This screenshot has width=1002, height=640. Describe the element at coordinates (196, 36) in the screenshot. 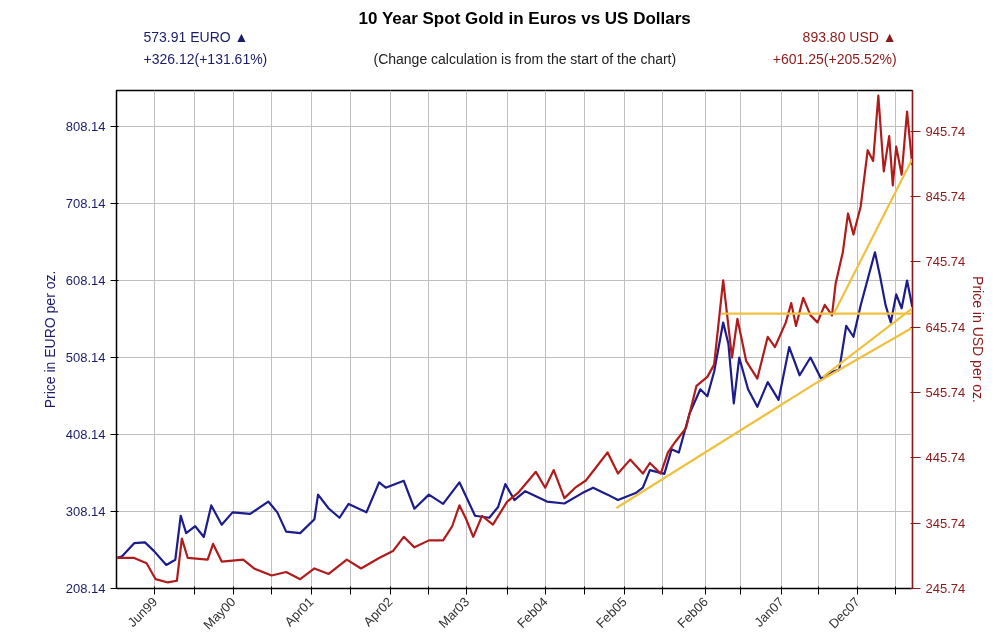

I see `text: 573.91 EURO ▲` at that location.